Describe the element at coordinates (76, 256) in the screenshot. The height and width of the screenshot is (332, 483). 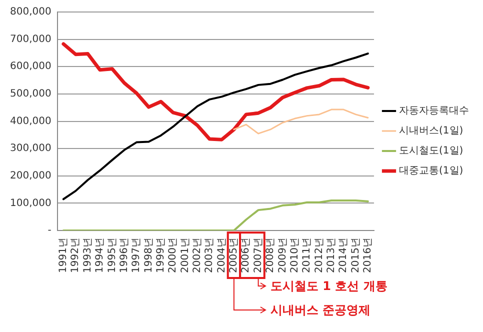
I see `x-tick-label: 1992년` at that location.